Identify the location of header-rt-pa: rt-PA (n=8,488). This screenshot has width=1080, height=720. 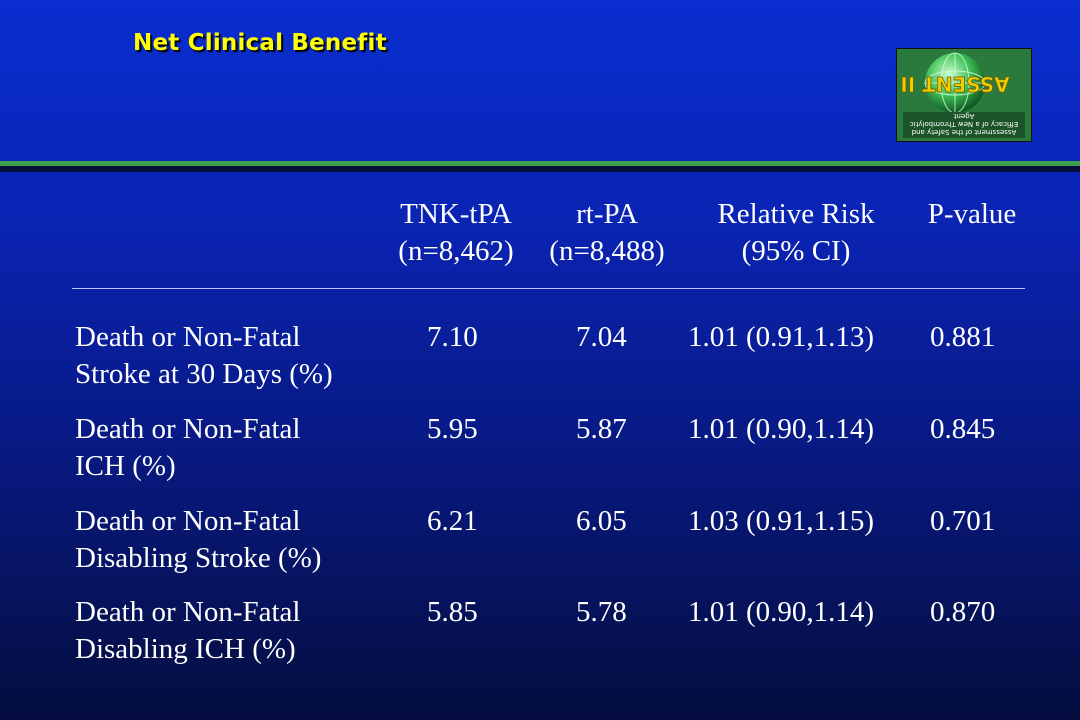
(607, 233).